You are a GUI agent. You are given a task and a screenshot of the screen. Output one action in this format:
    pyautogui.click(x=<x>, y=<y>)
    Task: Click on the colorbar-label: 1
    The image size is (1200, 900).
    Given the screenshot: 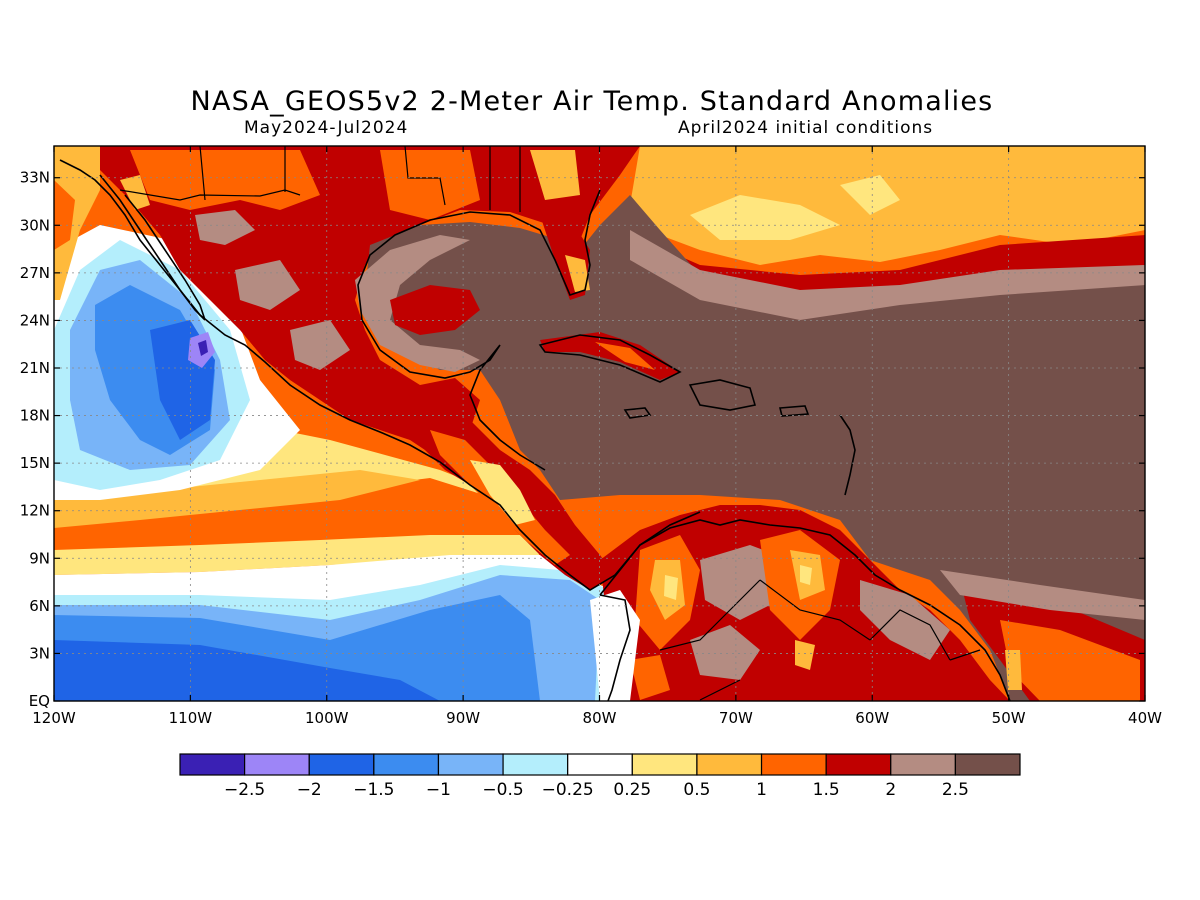 What is the action you would take?
    pyautogui.click(x=761, y=790)
    